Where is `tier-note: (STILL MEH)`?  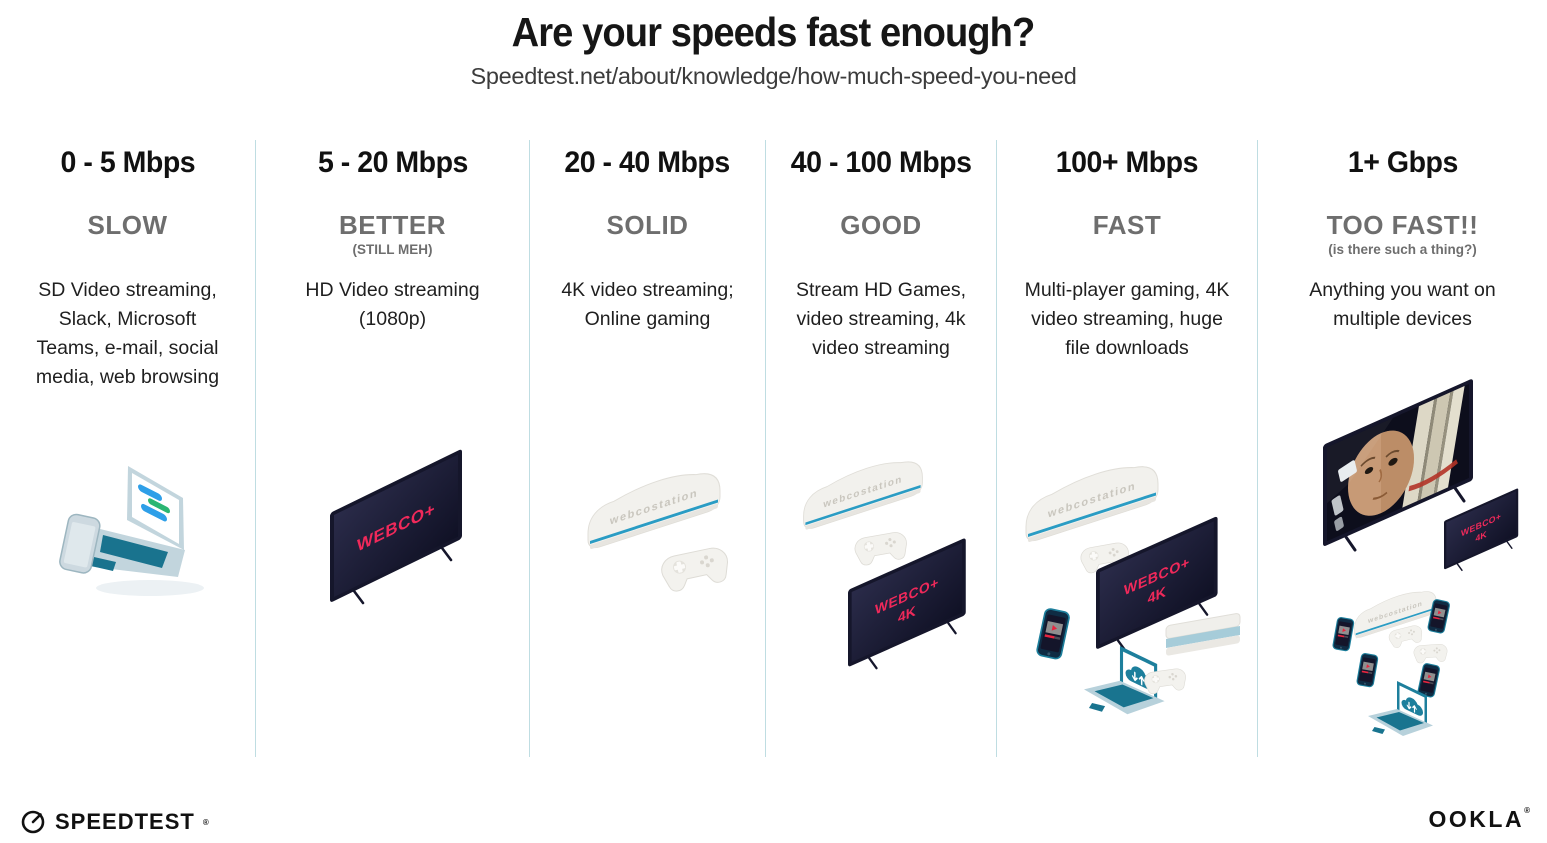 tier-note: (STILL MEH) is located at coordinates (392, 249).